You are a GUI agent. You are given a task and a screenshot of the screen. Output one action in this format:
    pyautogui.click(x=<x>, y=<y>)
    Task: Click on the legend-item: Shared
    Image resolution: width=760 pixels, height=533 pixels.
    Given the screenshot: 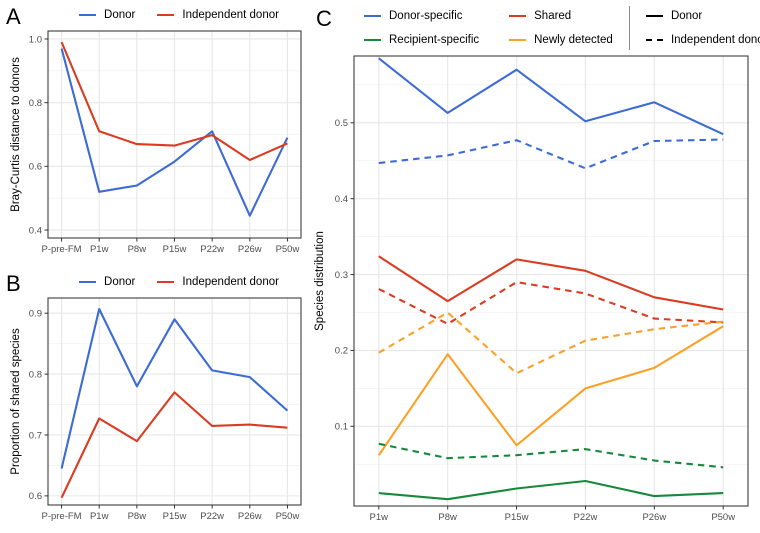 What is the action you would take?
    pyautogui.click(x=561, y=16)
    